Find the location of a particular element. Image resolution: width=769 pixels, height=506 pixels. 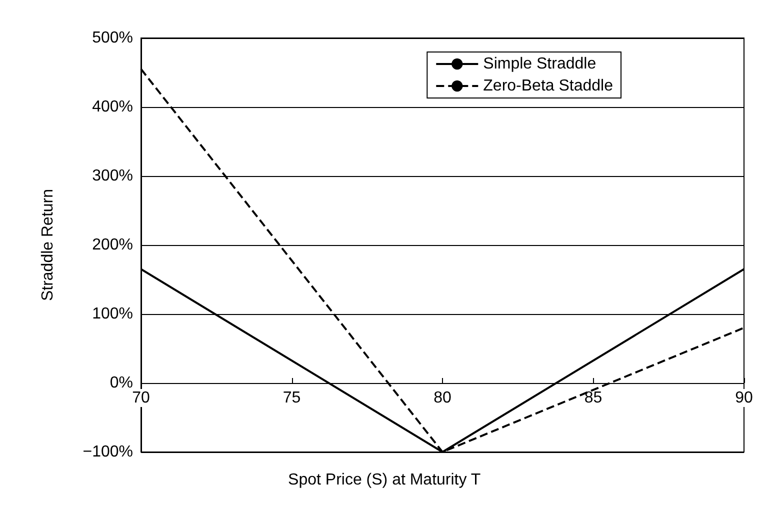

y-tick-label: 500% is located at coordinates (112, 38).